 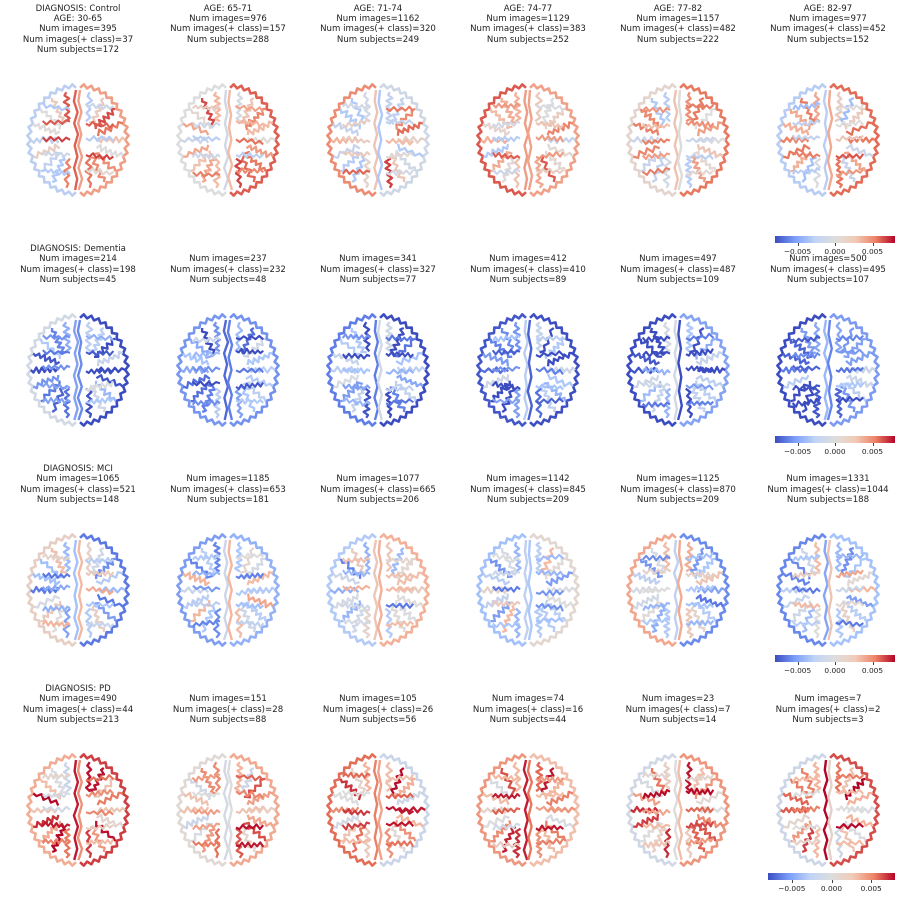 I want to click on subplot-title-line: Num images=976, so click(x=228, y=19).